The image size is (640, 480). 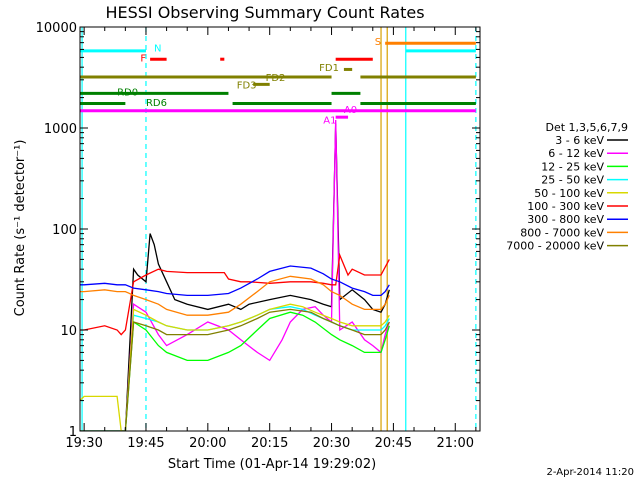 I want to click on x-tick-label: 19:30, so click(x=83, y=443).